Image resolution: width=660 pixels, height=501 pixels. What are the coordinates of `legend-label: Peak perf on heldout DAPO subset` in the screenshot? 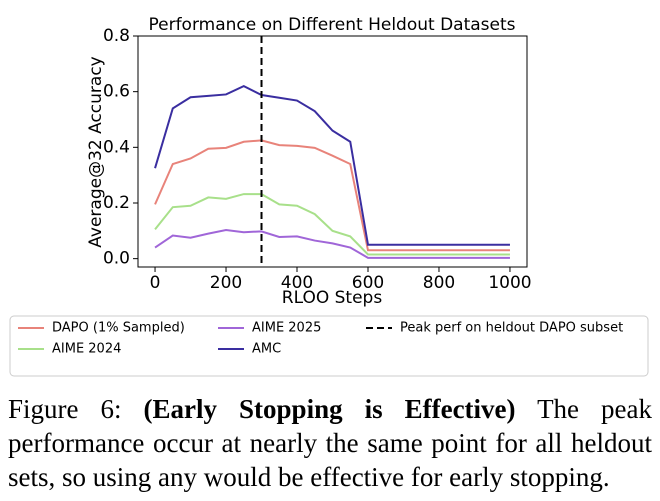 It's located at (511, 328).